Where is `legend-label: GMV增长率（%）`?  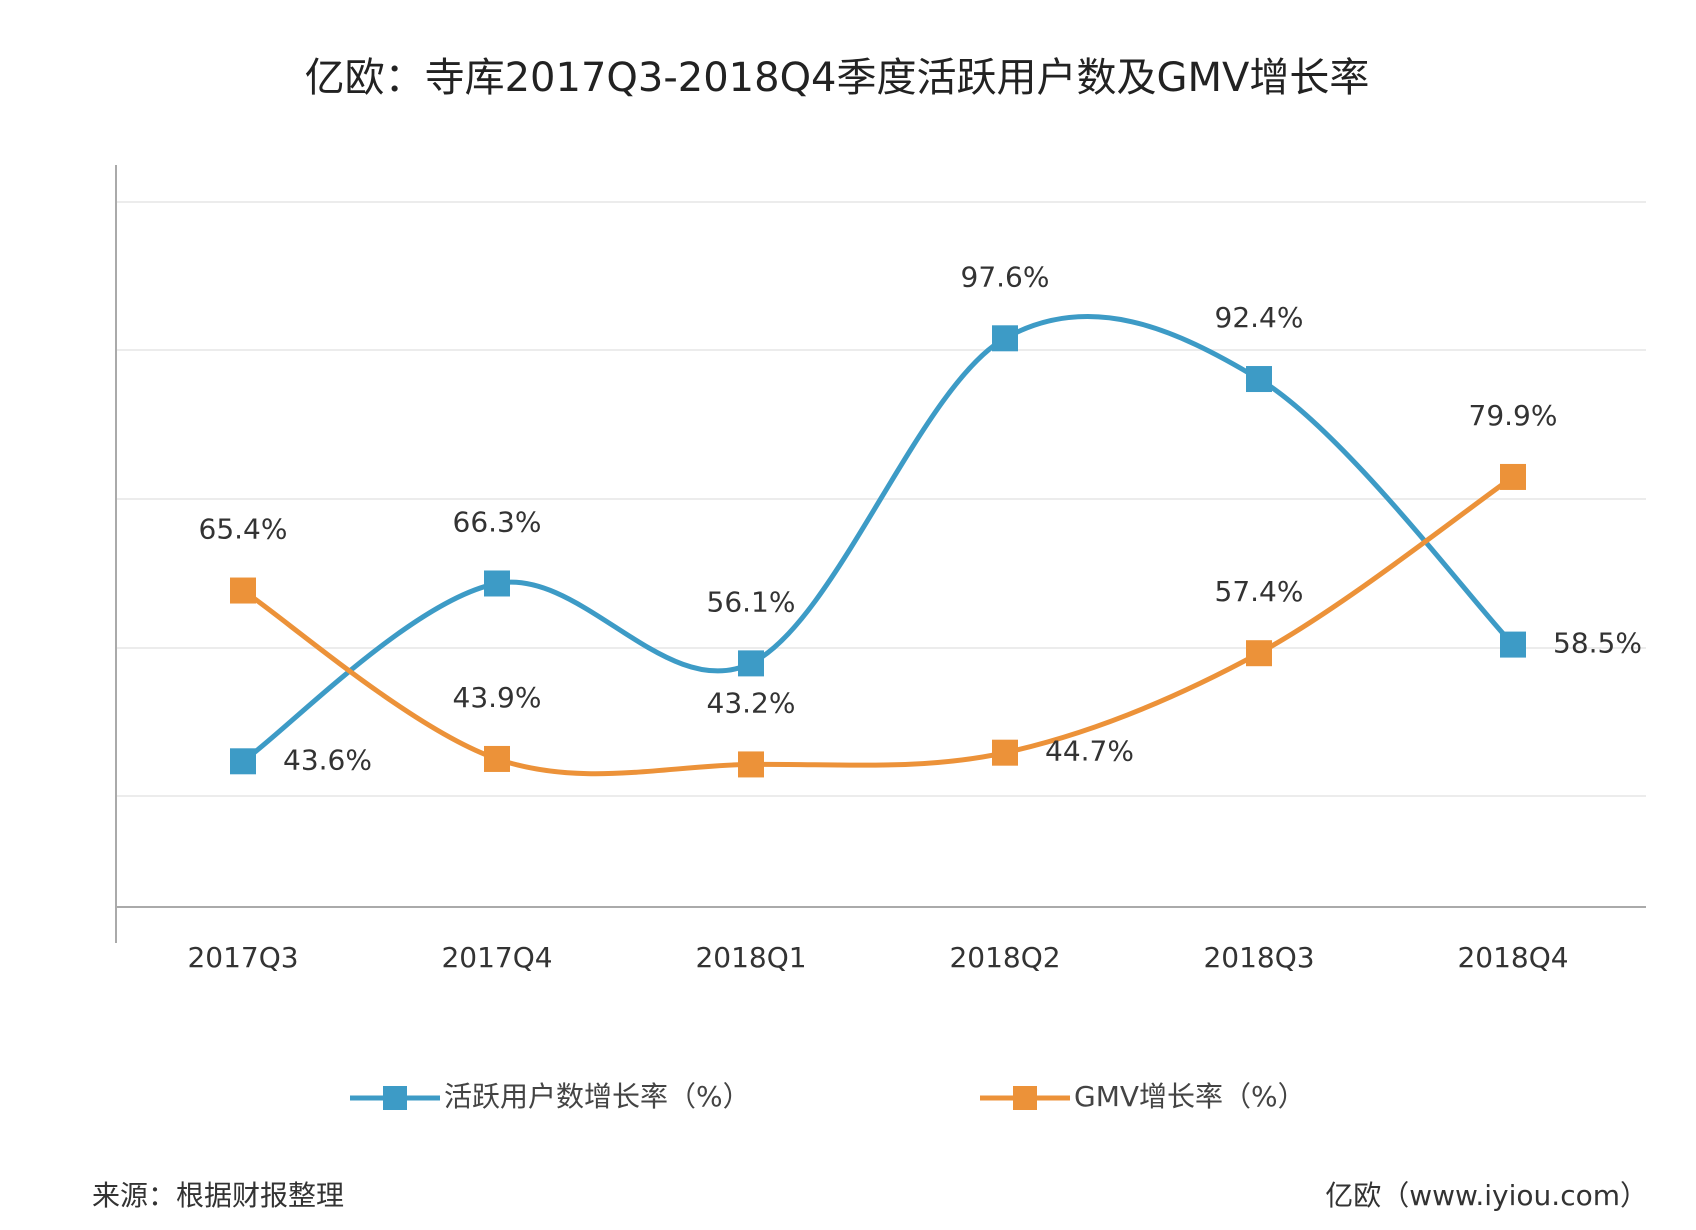 legend-label: GMV增长率（%） is located at coordinates (1190, 1096).